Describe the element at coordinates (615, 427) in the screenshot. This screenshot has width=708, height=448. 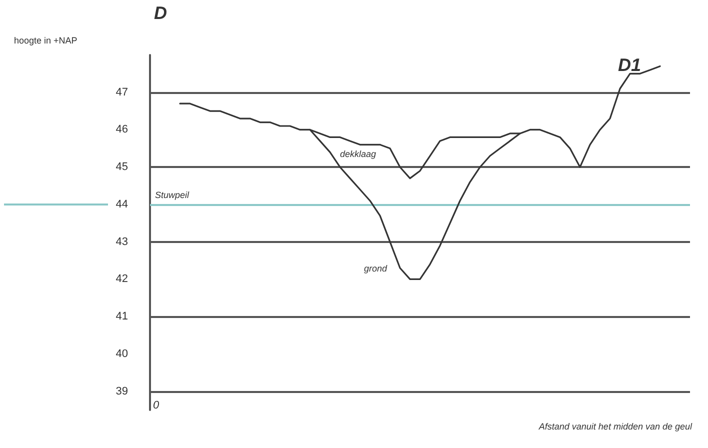
I see `x-axis-title: Afstand vanuit het midden van de geul` at that location.